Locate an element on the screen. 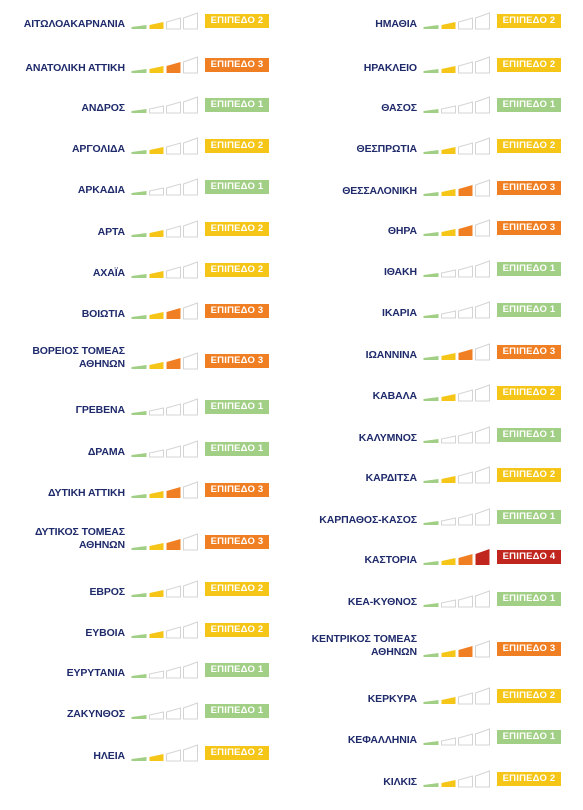 The height and width of the screenshot is (810, 583). region-name: ΖΑΚΥΝΘΟΣ is located at coordinates (95, 714).